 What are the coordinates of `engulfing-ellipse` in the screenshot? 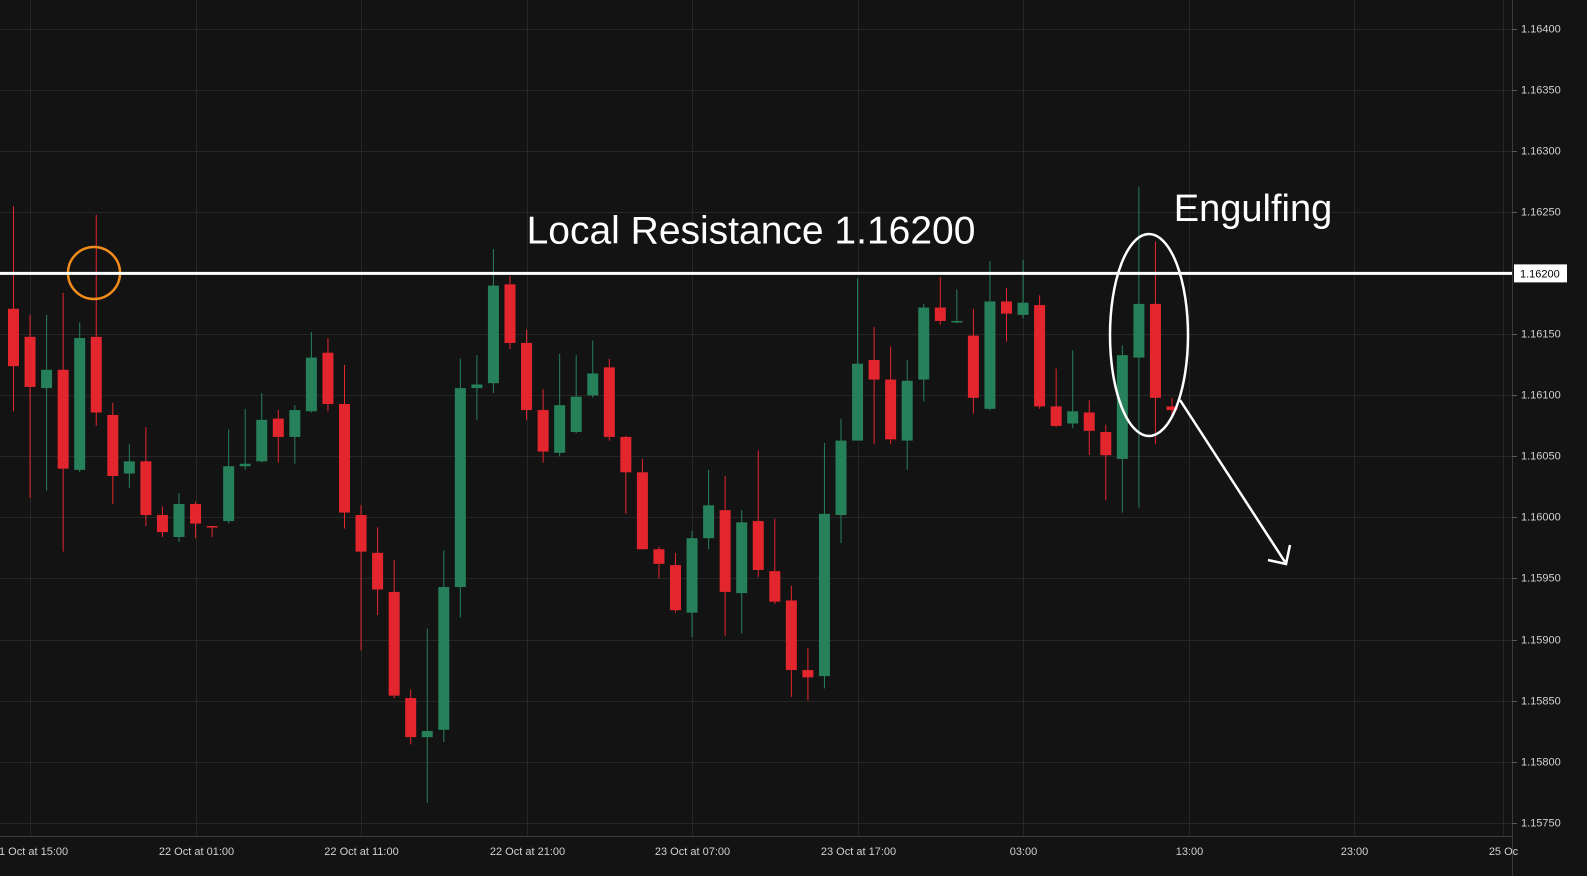 It's located at (1149, 335).